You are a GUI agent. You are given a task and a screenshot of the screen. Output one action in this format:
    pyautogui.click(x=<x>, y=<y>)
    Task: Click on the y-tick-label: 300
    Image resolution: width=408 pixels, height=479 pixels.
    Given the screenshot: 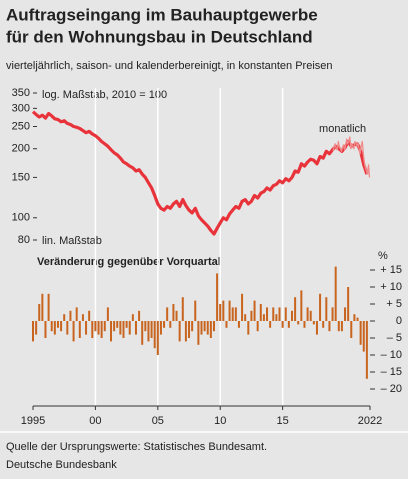 What is the action you would take?
    pyautogui.click(x=21, y=108)
    